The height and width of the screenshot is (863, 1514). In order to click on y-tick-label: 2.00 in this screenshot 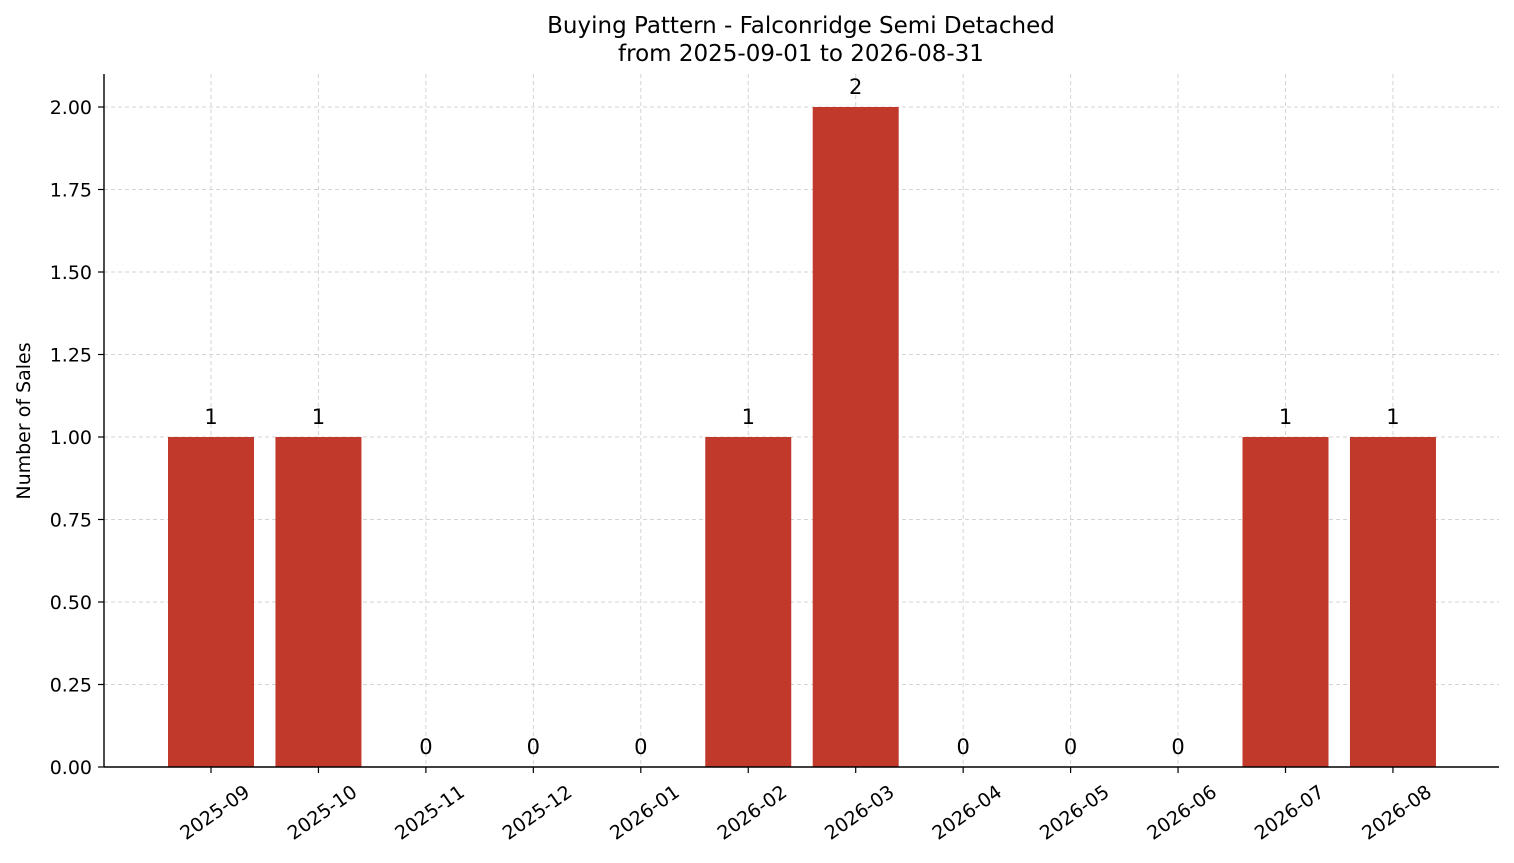, I will do `click(71, 108)`.